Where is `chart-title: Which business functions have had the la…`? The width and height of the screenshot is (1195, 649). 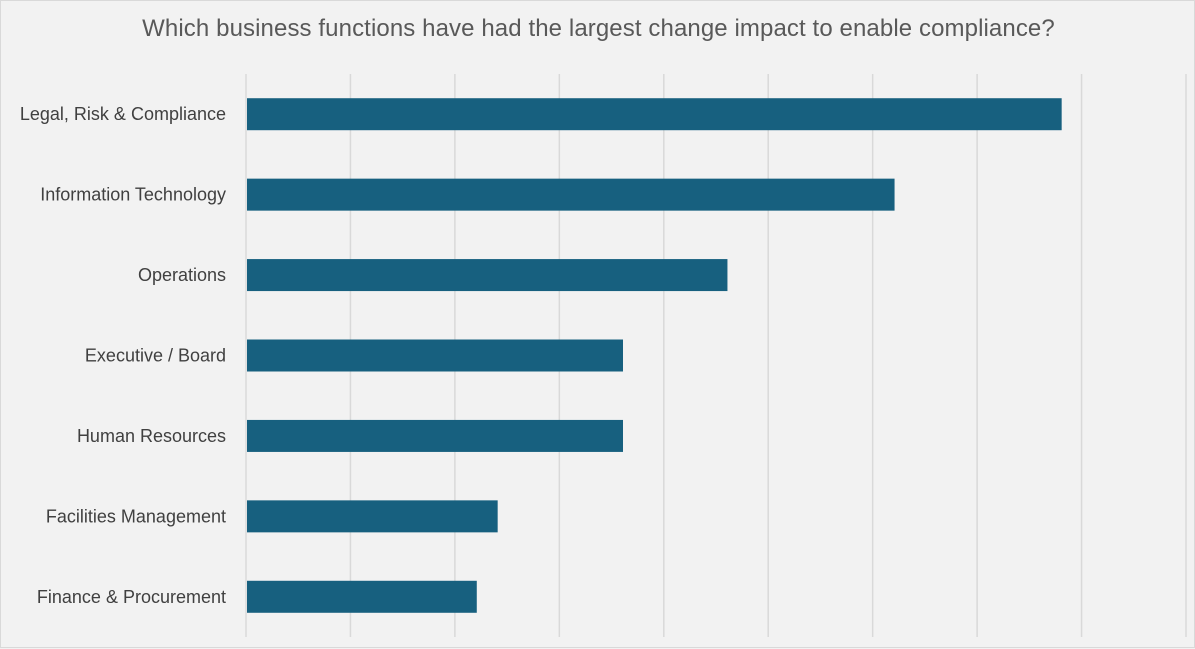
chart-title: Which business functions have had the la… is located at coordinates (598, 28).